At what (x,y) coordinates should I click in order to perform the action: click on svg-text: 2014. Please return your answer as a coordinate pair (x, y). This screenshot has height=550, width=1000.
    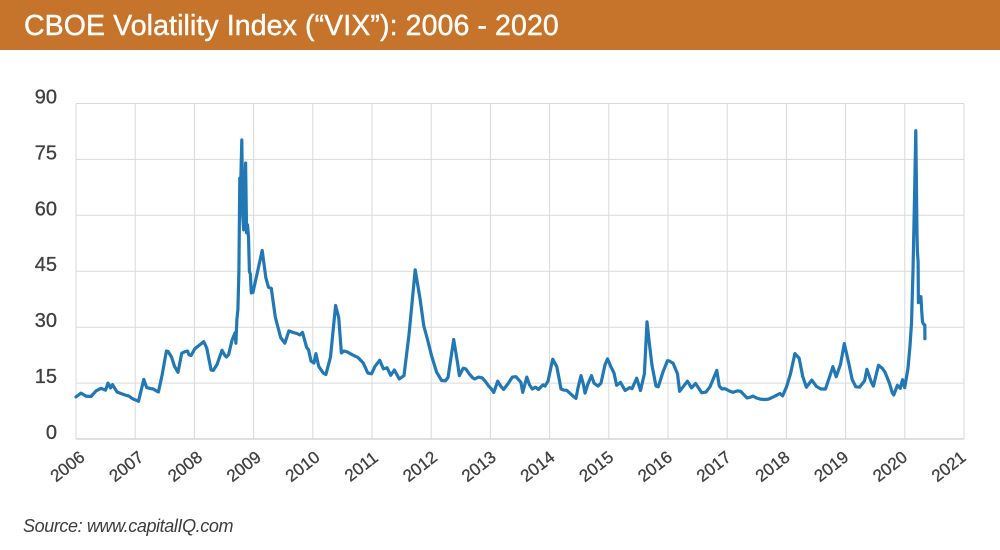
    Looking at the image, I should click on (538, 467).